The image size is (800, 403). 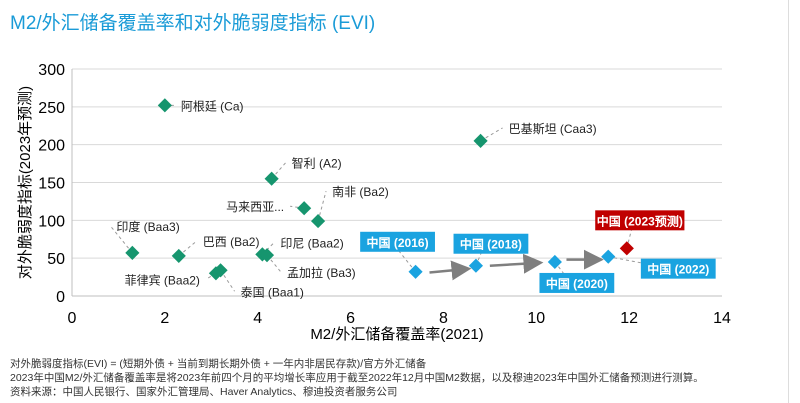 What do you see at coordinates (443, 318) in the screenshot?
I see `x-tick-label: 8` at bounding box center [443, 318].